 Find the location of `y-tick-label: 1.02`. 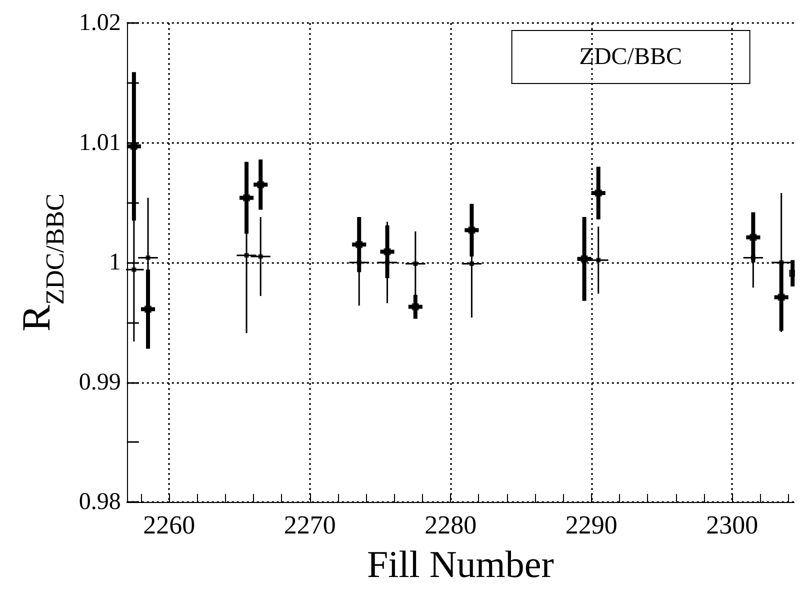

y-tick-label: 1.02 is located at coordinates (99, 23).